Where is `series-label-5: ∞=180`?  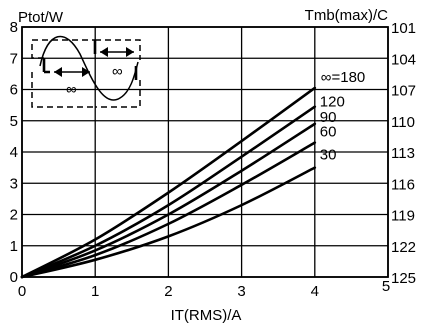
series-label-5: ∞=180 is located at coordinates (343, 77).